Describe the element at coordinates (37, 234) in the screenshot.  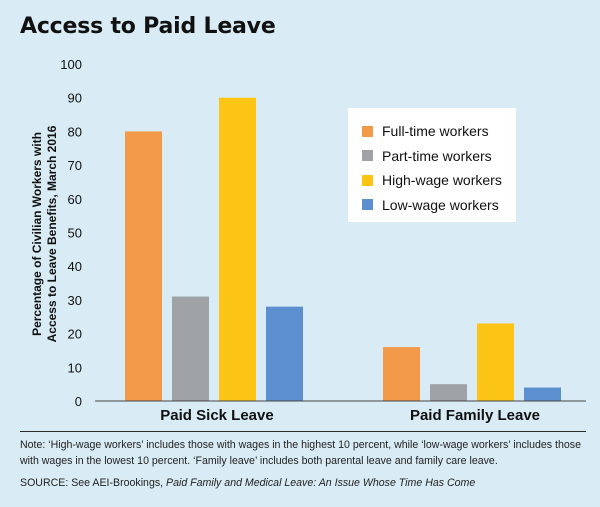
I see `y-axis-label-line1: Percentage of Civilian Workers with` at that location.